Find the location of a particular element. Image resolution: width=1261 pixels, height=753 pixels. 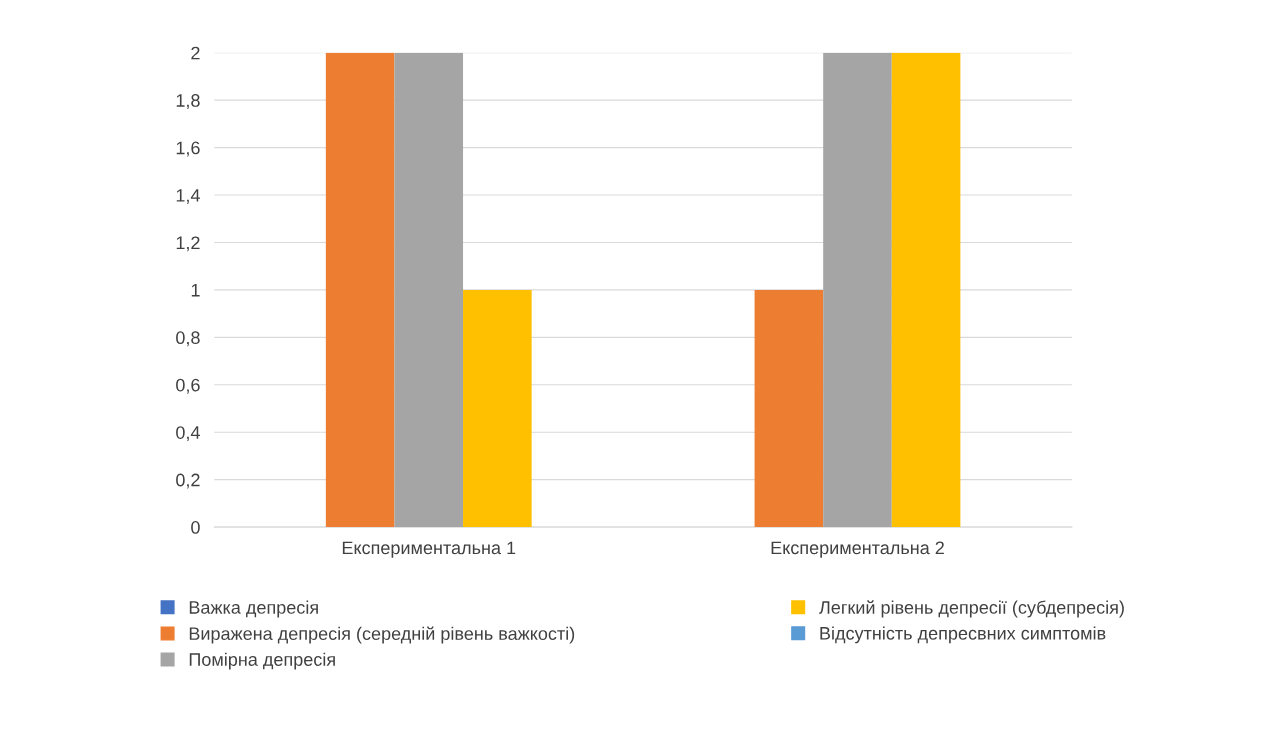

y-tick-label: 0,2 is located at coordinates (188, 481).